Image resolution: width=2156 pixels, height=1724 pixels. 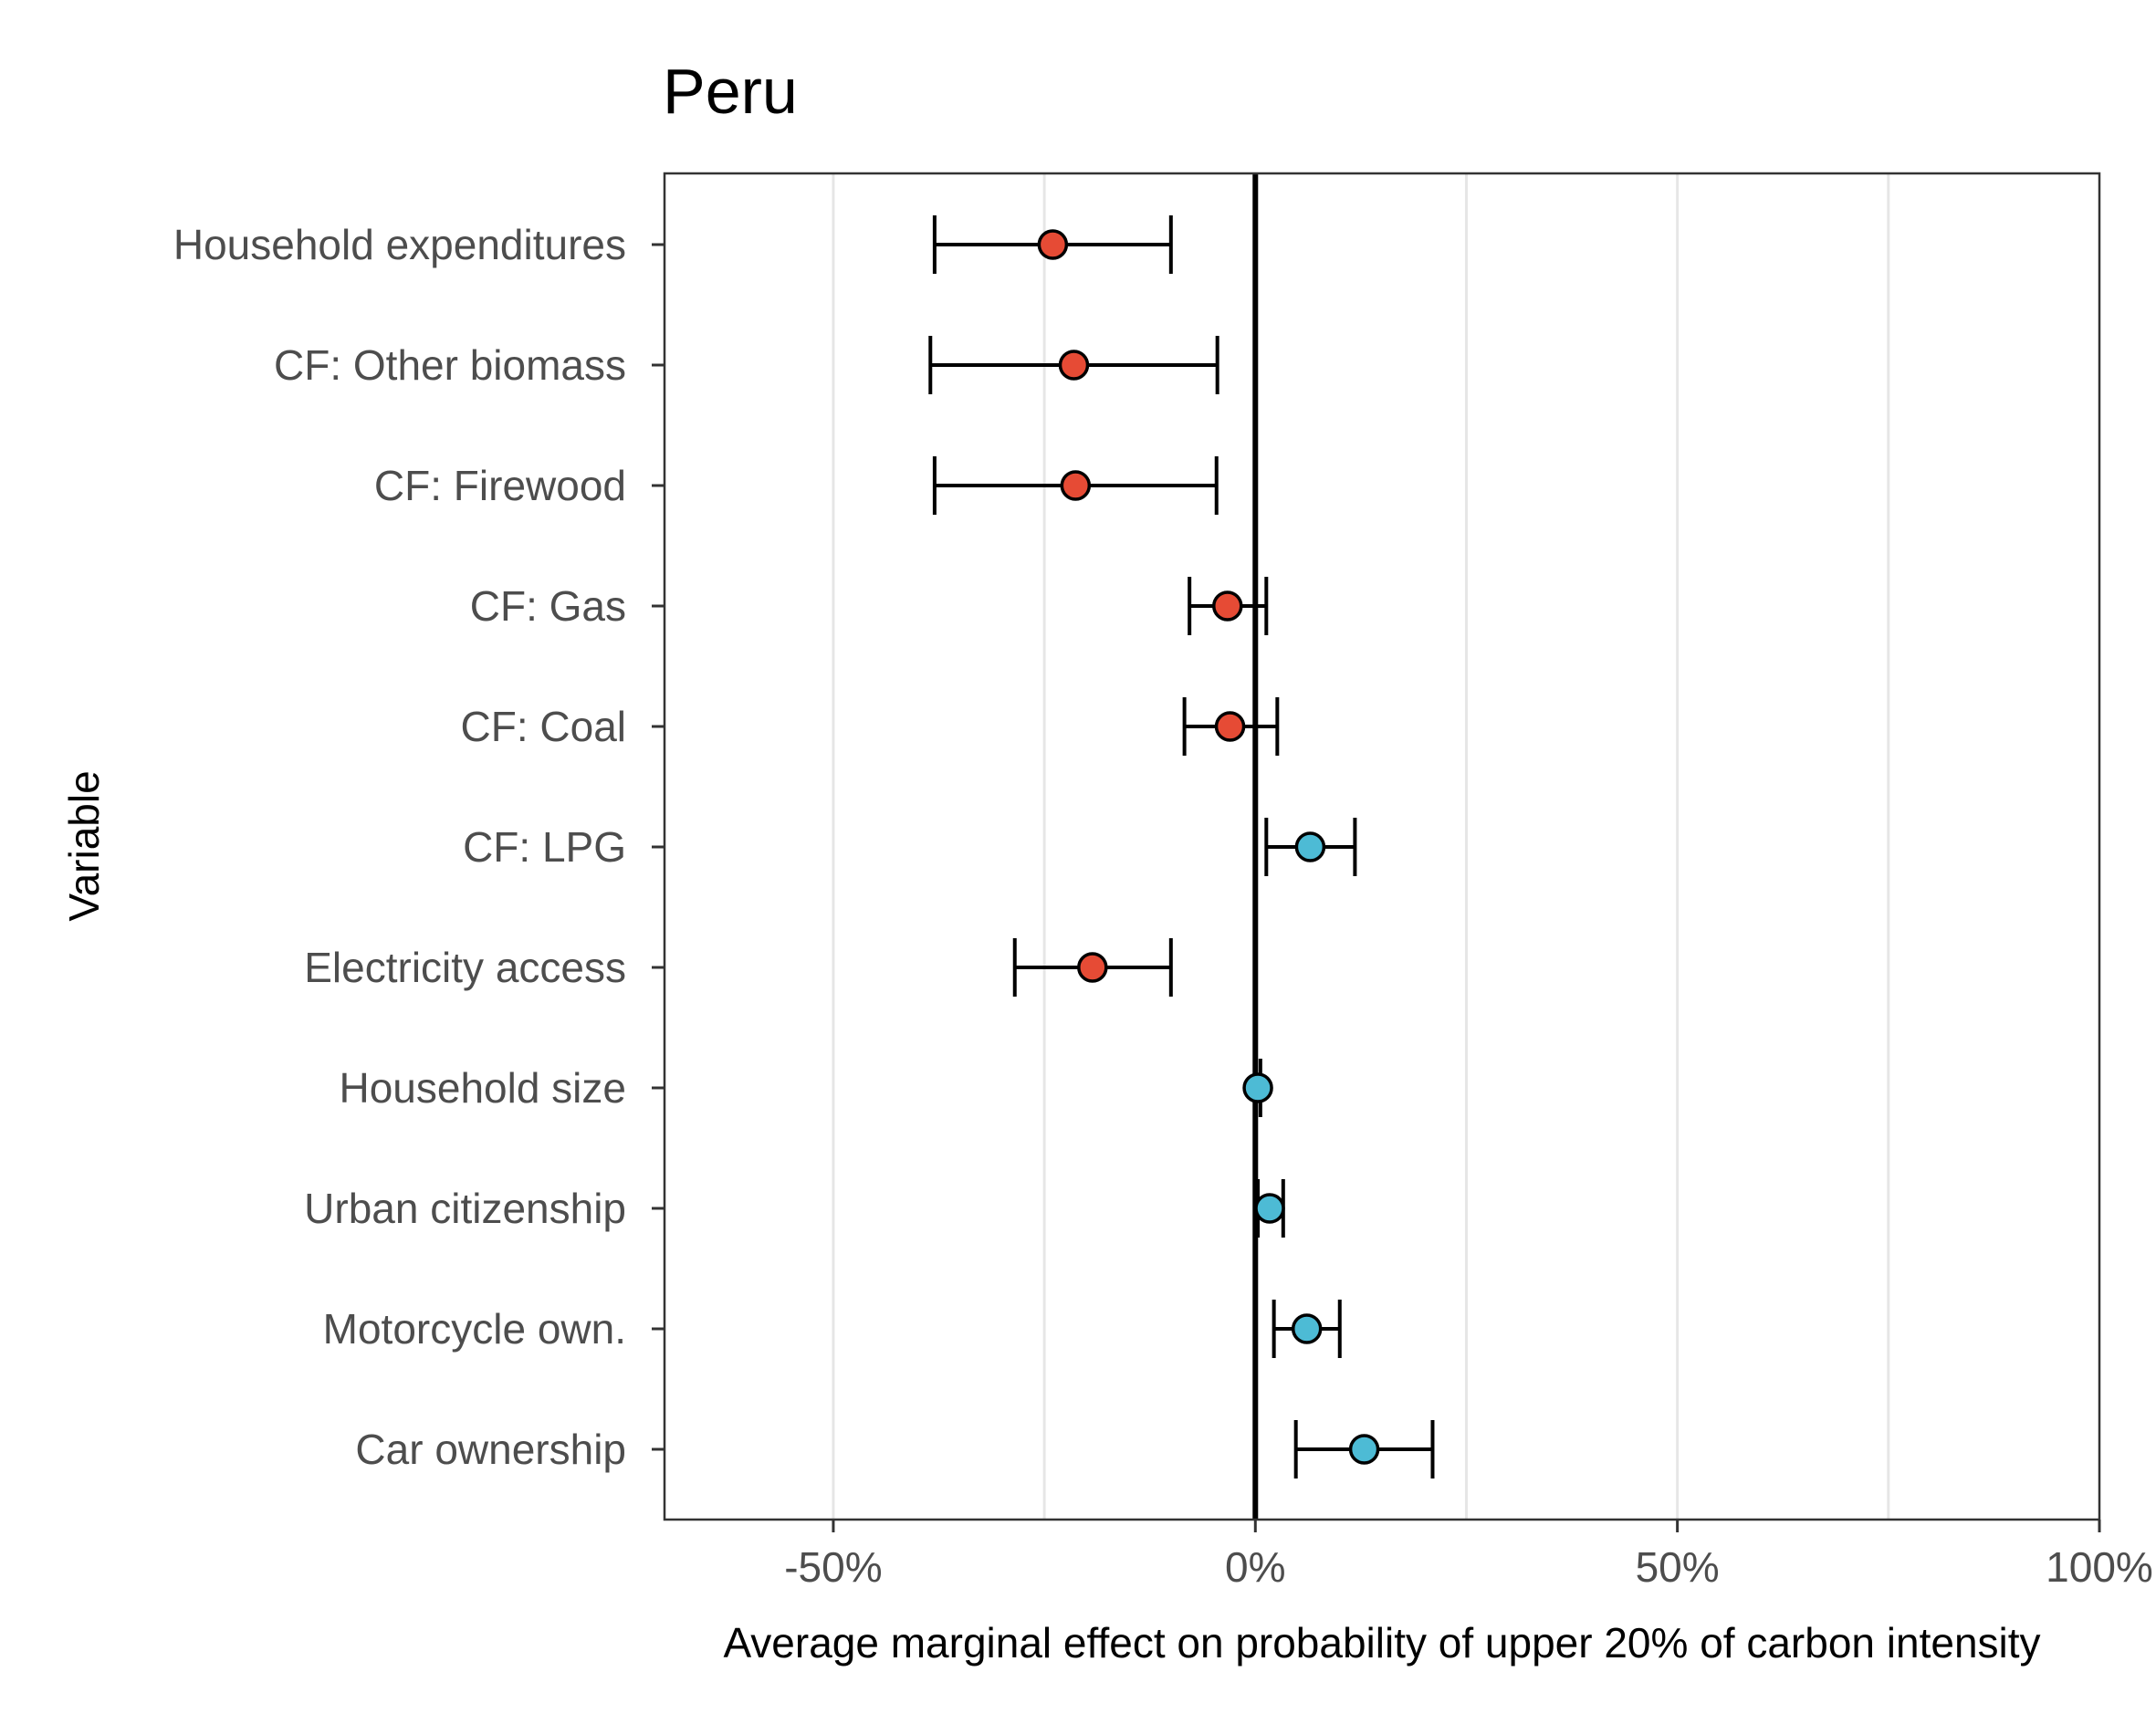 I want to click on y-tick-label: CF: Coal, so click(x=544, y=727).